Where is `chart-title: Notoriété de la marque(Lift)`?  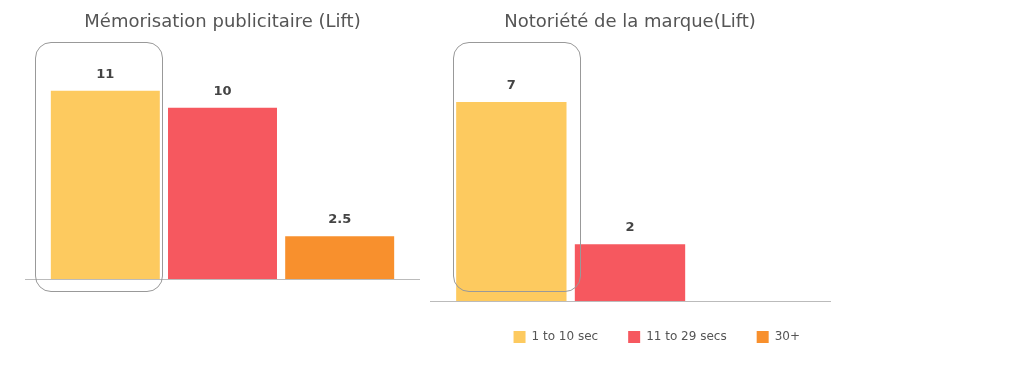 chart-title: Notoriété de la marque(Lift) is located at coordinates (630, 21).